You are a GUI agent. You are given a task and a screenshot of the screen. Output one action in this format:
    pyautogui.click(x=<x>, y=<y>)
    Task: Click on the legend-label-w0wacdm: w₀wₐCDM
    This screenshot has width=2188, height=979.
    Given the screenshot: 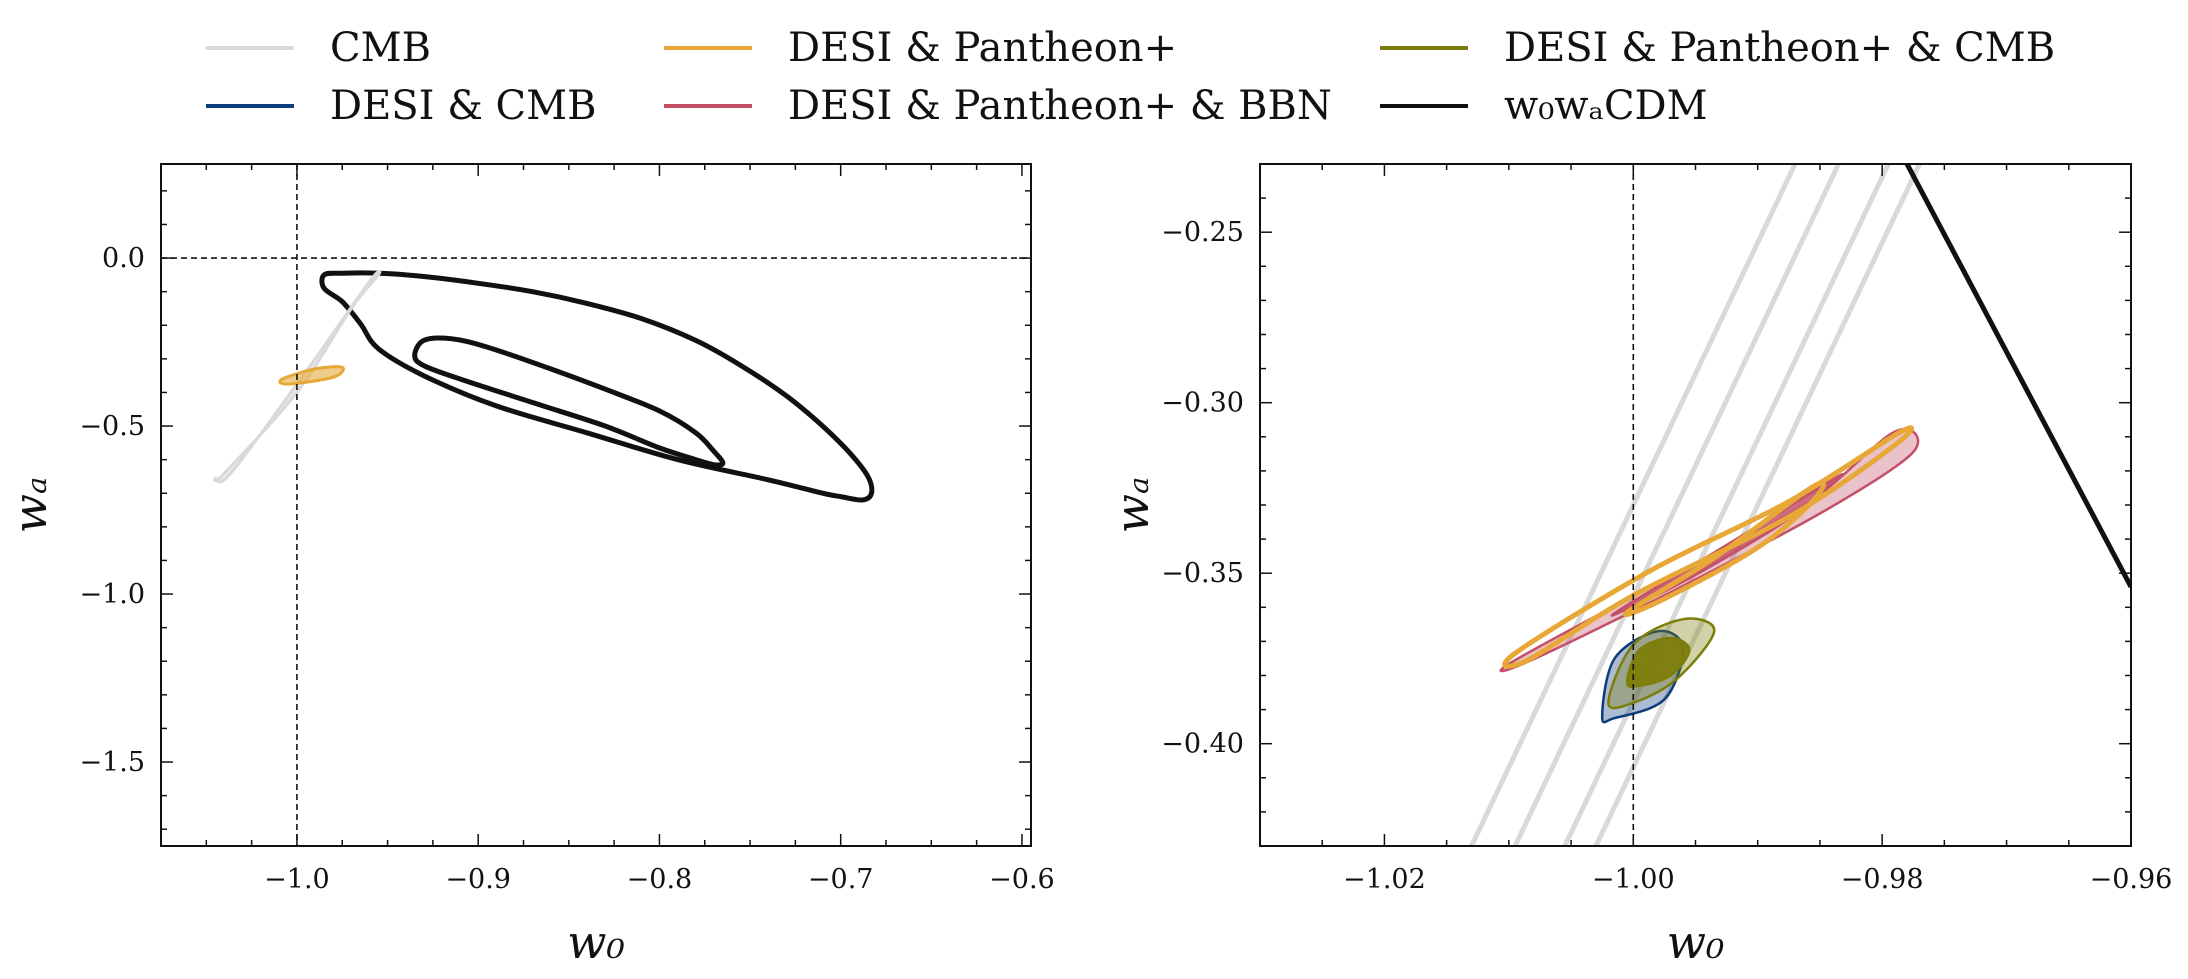 What is the action you would take?
    pyautogui.click(x=1606, y=106)
    